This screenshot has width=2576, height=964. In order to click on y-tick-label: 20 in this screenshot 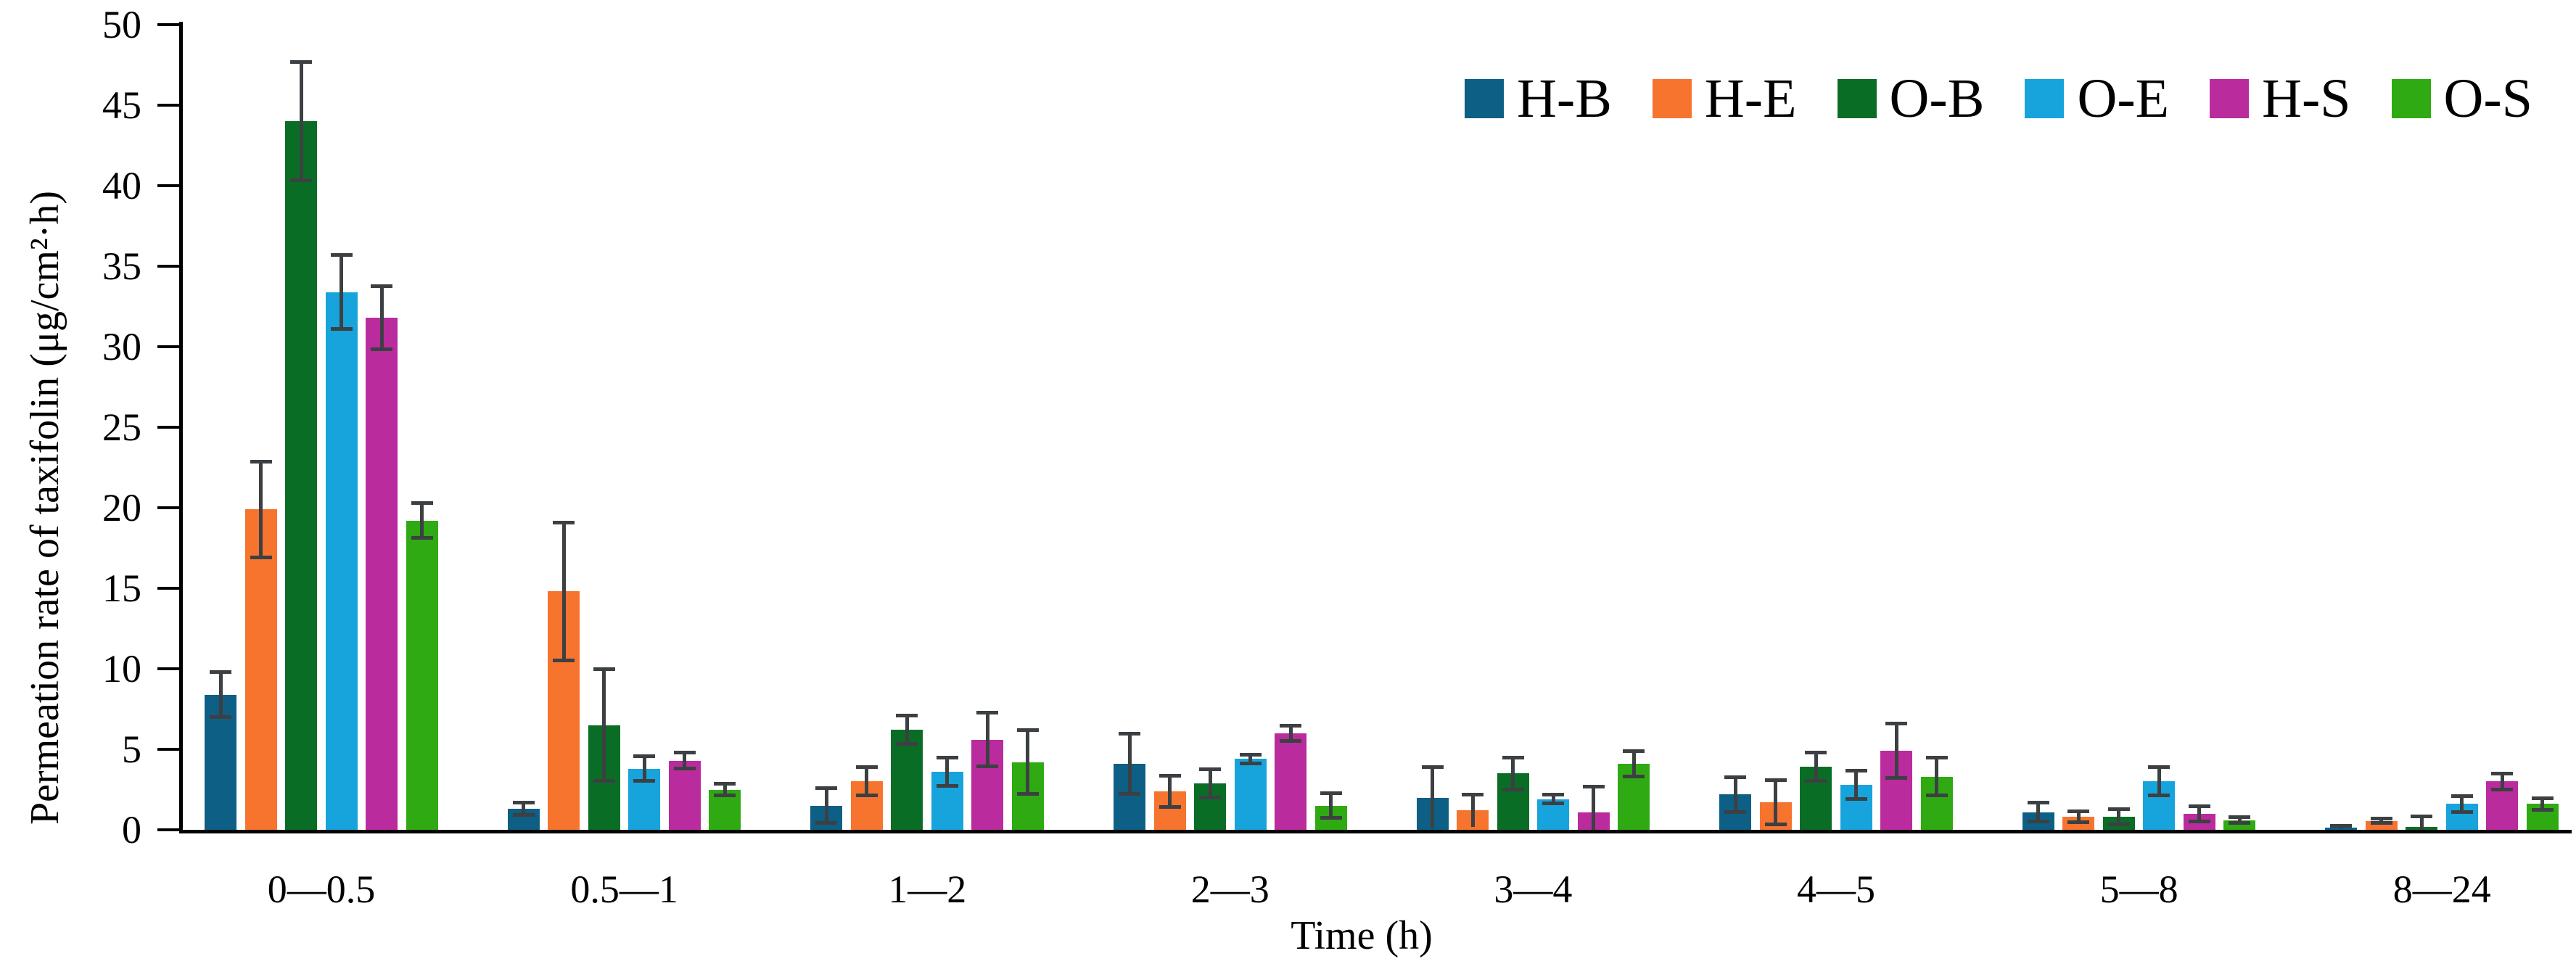, I will do `click(121, 508)`.